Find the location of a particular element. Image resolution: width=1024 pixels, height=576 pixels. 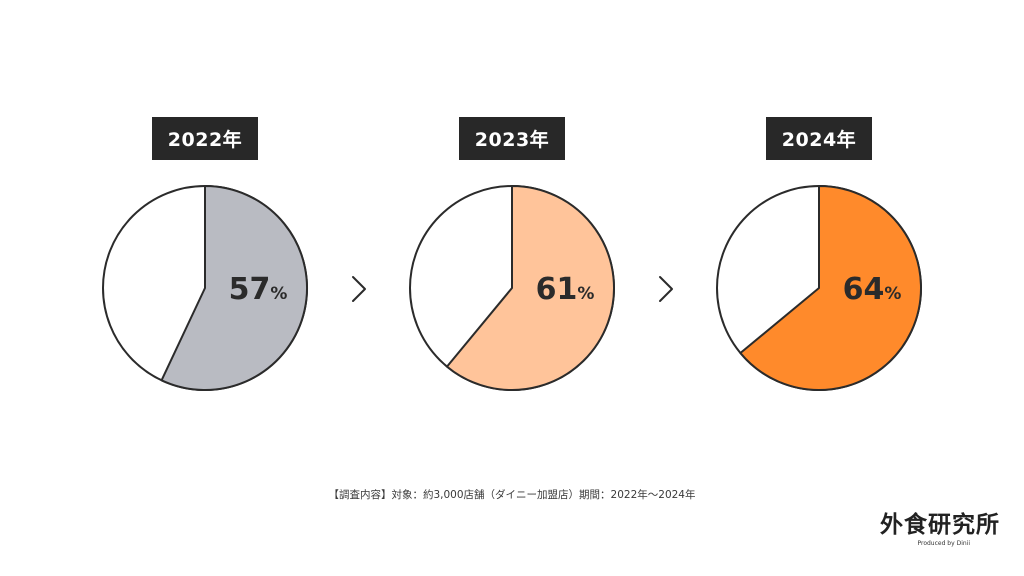

logo: 外食研究所 Produced by Dinii is located at coordinates (940, 529).